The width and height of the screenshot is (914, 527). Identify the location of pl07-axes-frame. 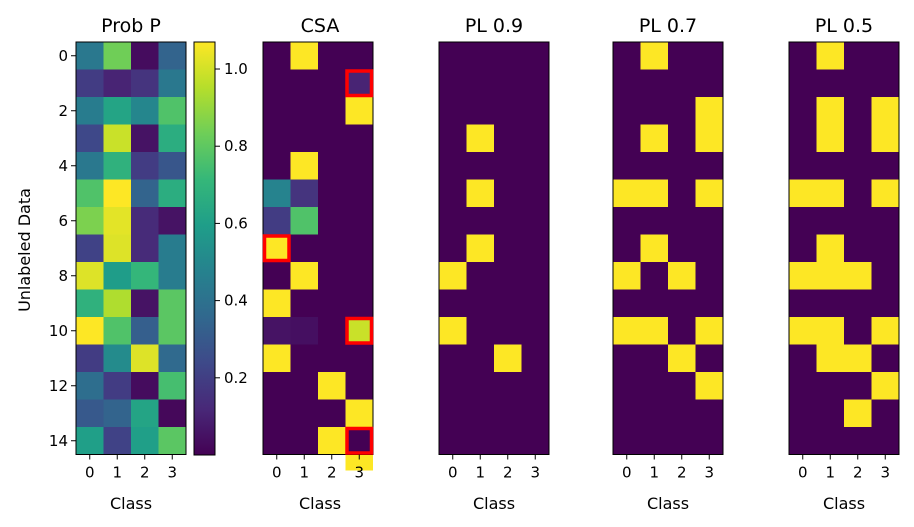
(668, 248).